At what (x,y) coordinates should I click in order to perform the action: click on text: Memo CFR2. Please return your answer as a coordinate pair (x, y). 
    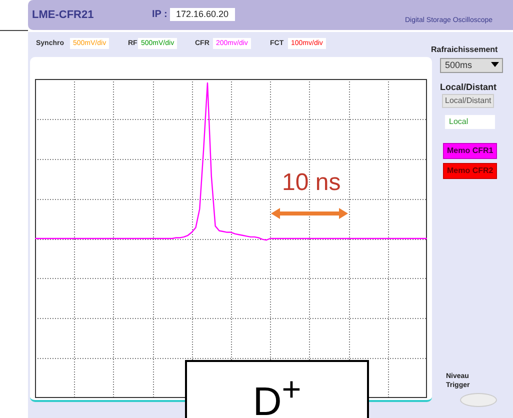
    Looking at the image, I should click on (470, 170).